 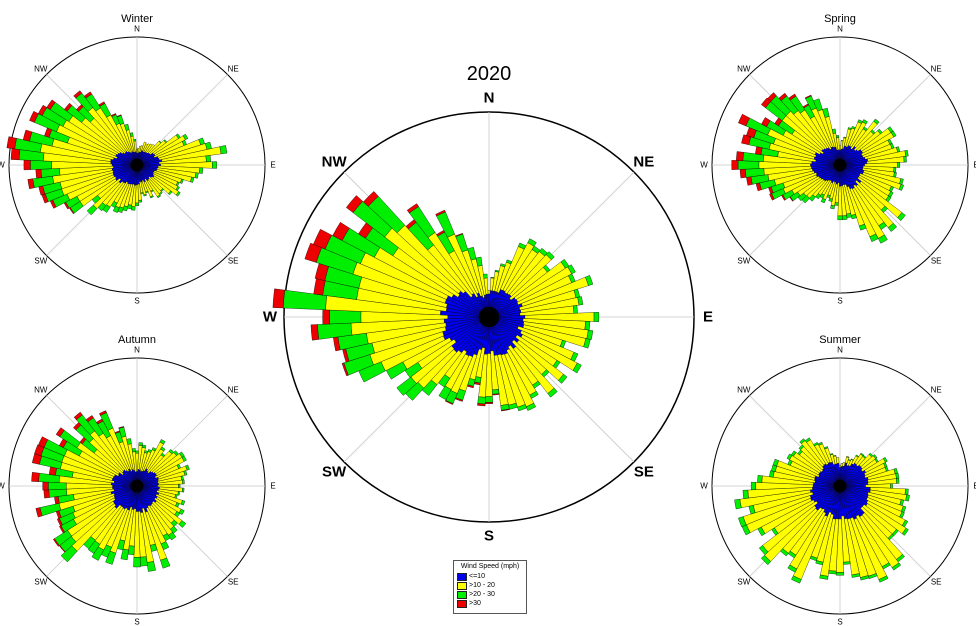 I want to click on legend-item-mid: >10 - 20, so click(x=490, y=585).